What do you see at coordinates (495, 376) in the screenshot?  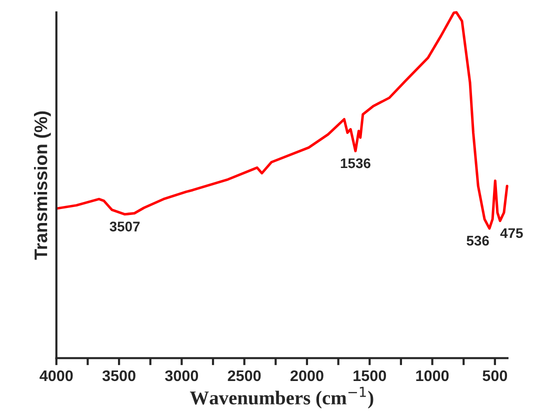 I see `x-tick-label: 500` at bounding box center [495, 376].